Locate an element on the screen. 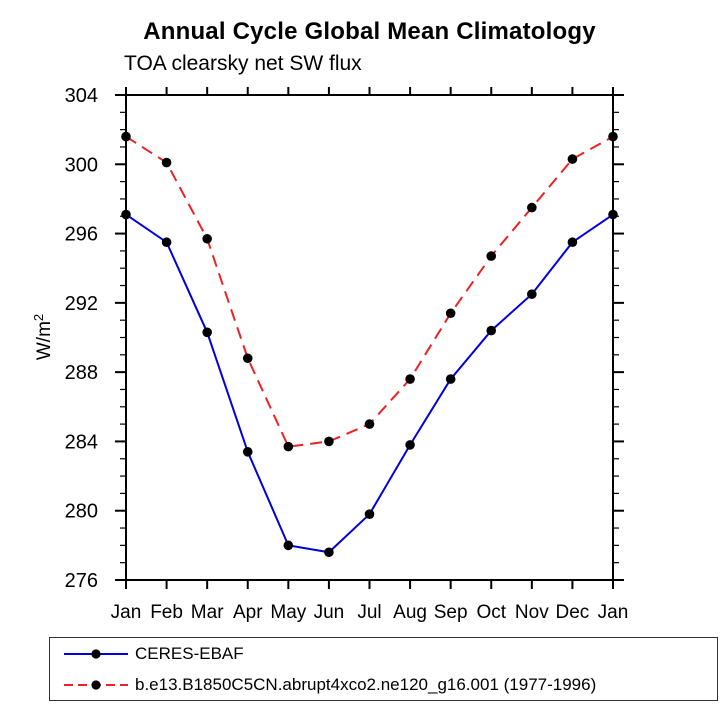 The width and height of the screenshot is (722, 722). x-tick-label: Jun is located at coordinates (329, 612).